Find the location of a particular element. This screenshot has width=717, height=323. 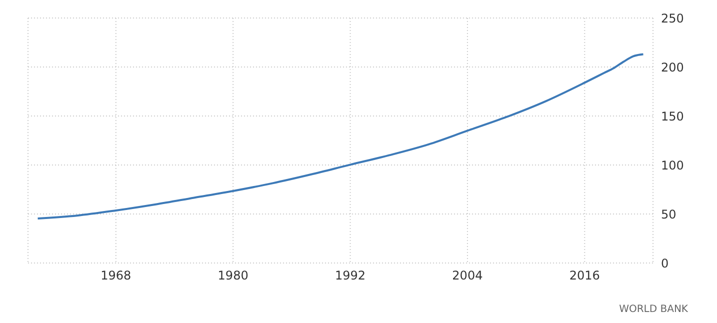

x-tick-label: 1992 is located at coordinates (350, 275).